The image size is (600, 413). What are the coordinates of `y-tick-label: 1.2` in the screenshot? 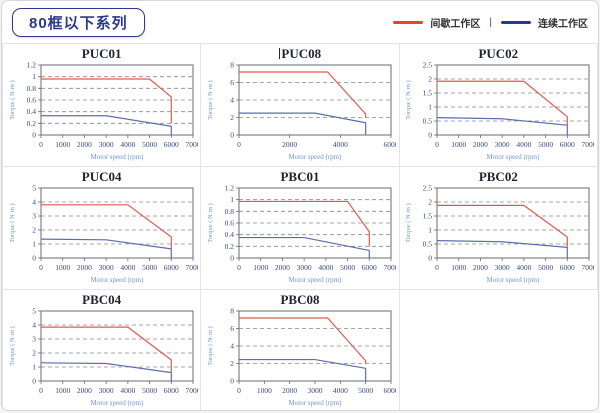 It's located at (31, 65).